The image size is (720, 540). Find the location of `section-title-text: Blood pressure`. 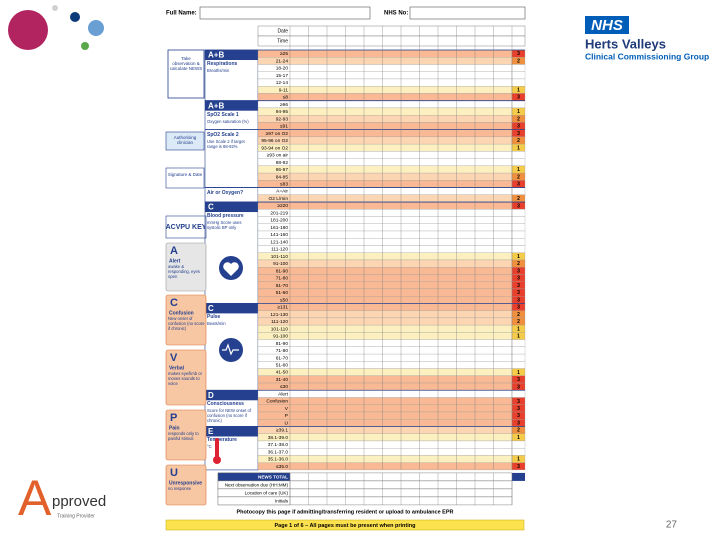

section-title-text: Blood pressure is located at coordinates (225, 216).